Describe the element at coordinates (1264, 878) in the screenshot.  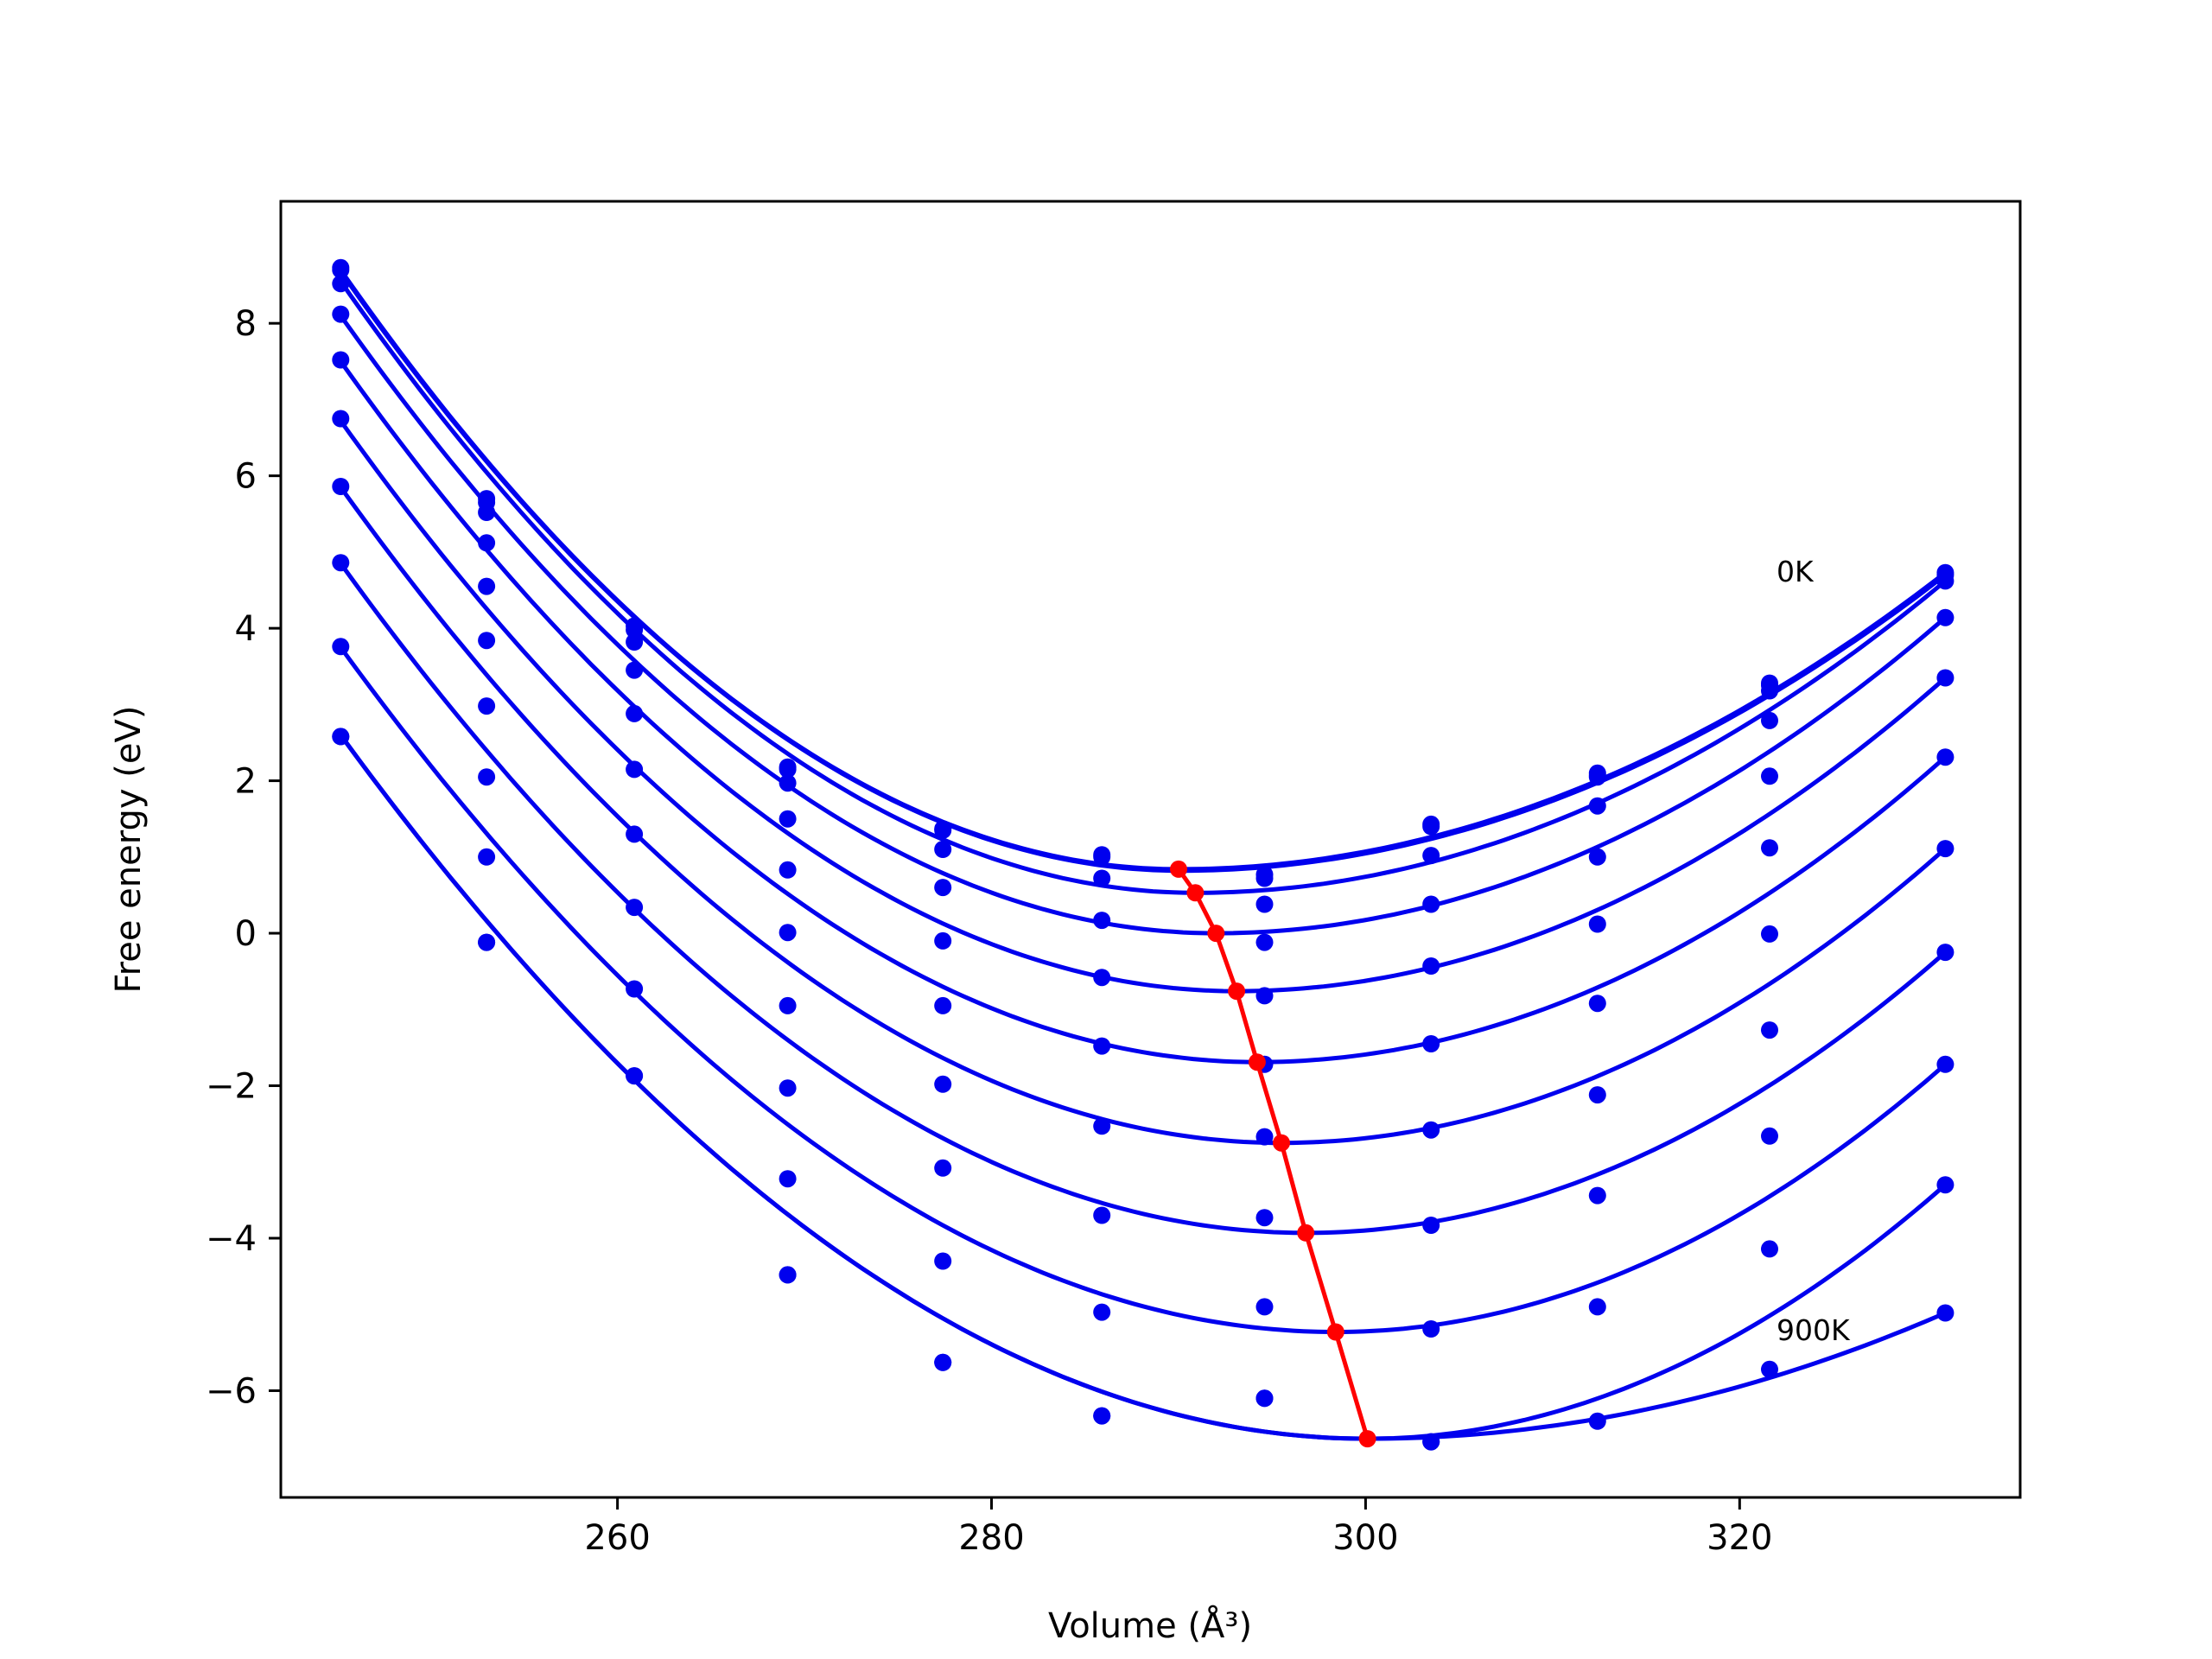
I see `data-point-s1-p6` at that location.